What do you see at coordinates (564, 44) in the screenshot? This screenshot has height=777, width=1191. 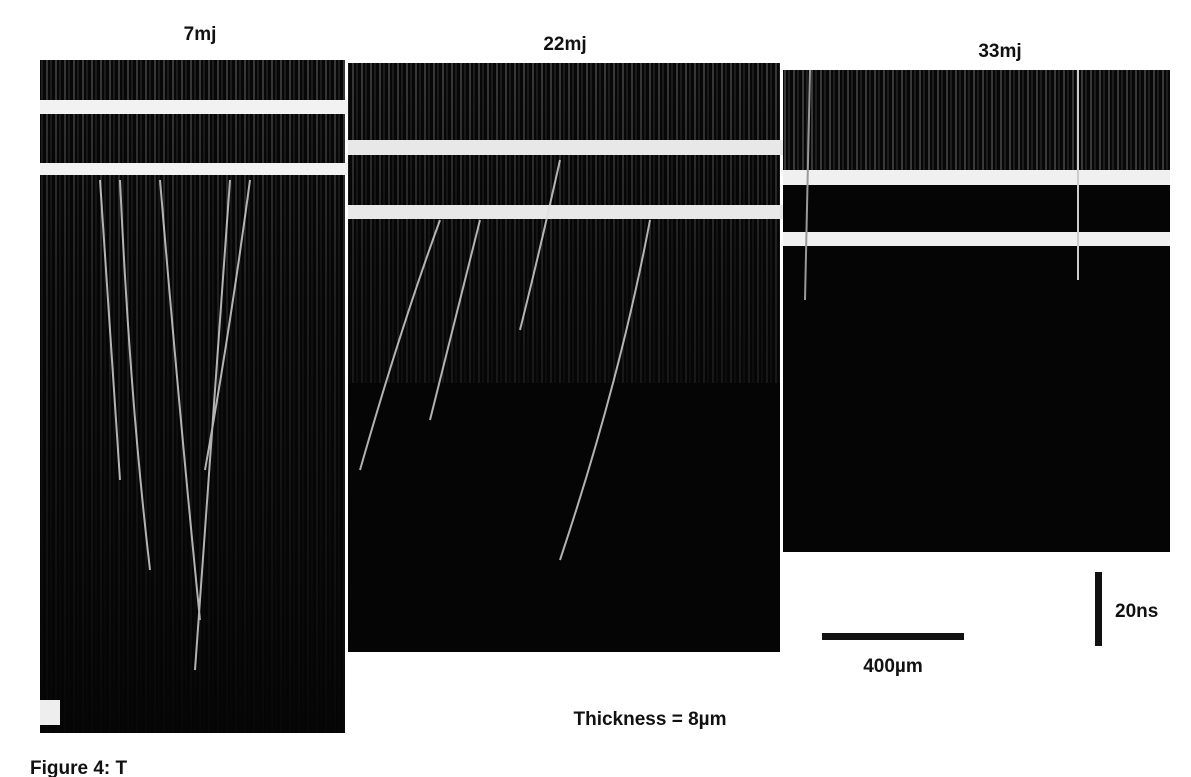 I see `panel-label: 22mj` at bounding box center [564, 44].